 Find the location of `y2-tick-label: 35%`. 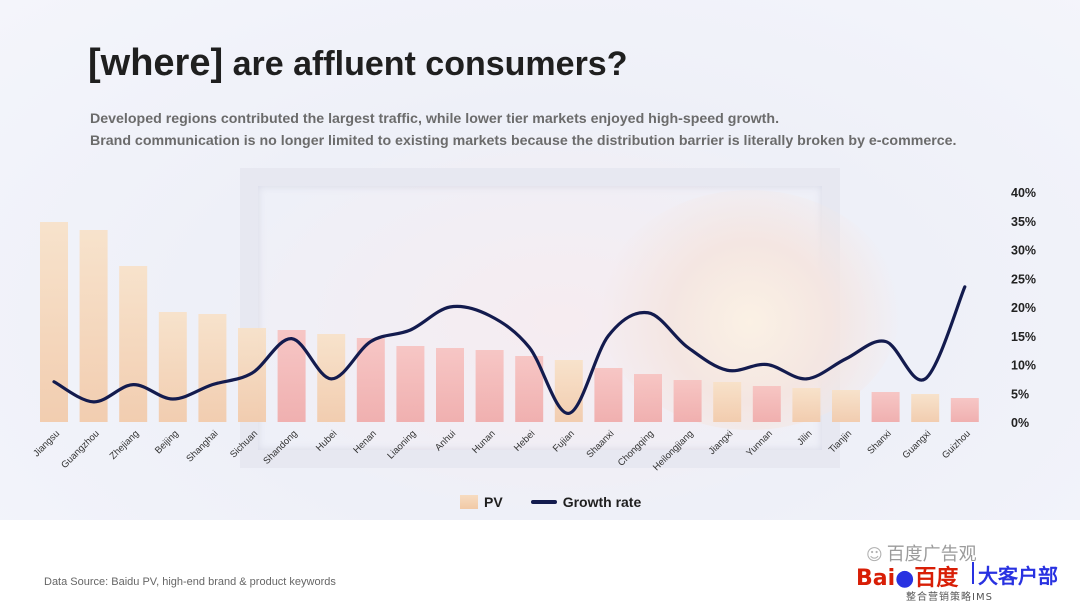

y2-tick-label: 35% is located at coordinates (1023, 222).